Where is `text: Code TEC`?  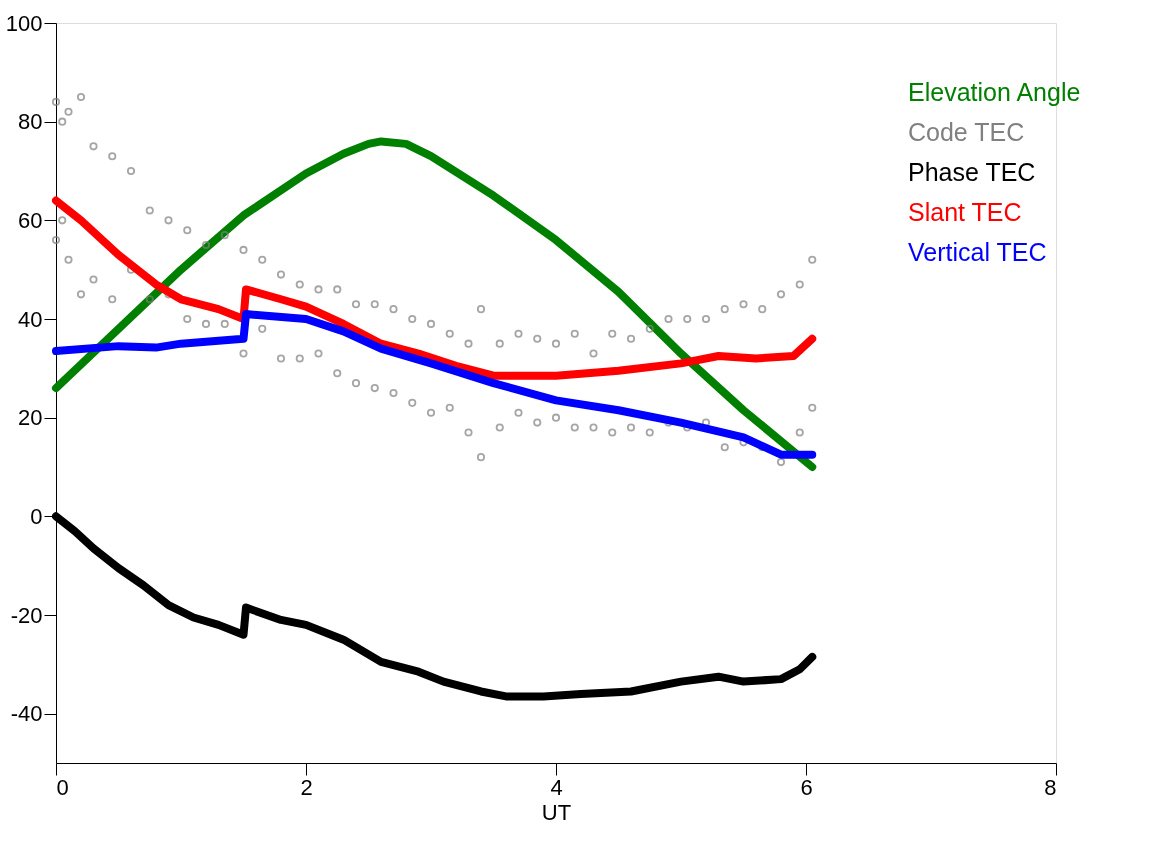
text: Code TEC is located at coordinates (966, 132).